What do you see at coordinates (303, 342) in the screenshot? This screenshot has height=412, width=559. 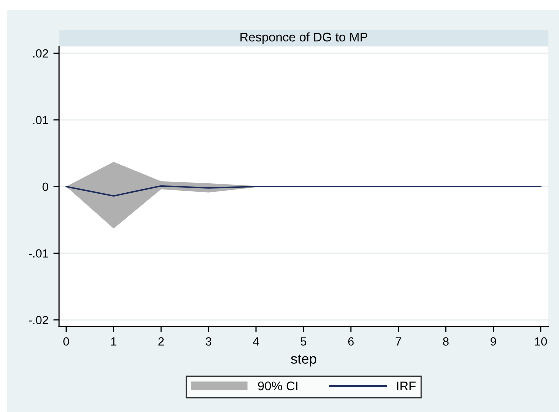 I see `x-tick-label: 5` at bounding box center [303, 342].